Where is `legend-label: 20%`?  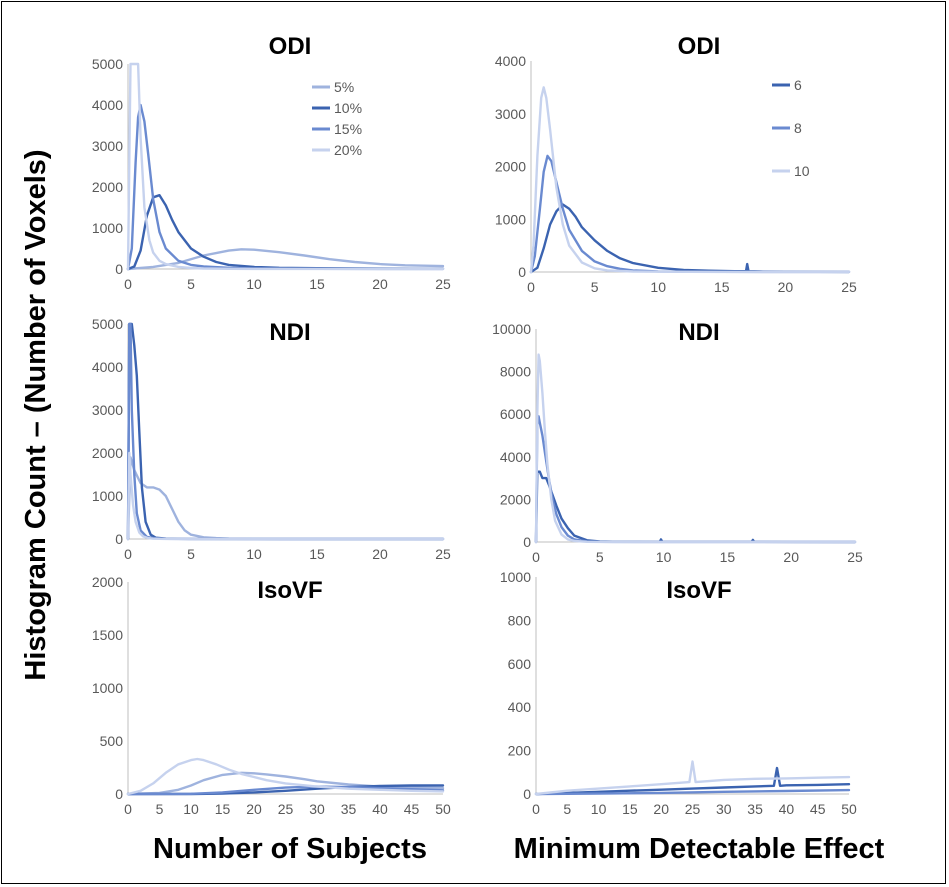
legend-label: 20% is located at coordinates (348, 150).